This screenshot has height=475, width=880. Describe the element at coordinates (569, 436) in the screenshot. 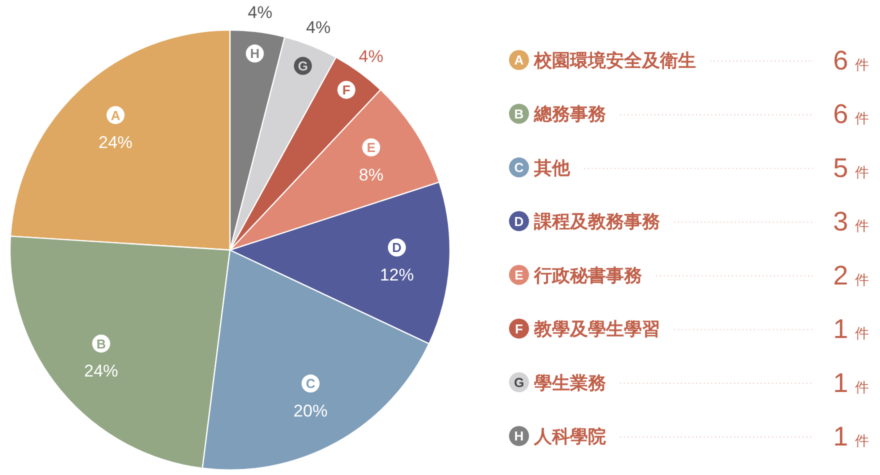

I see `legend-label: 人科學院` at that location.